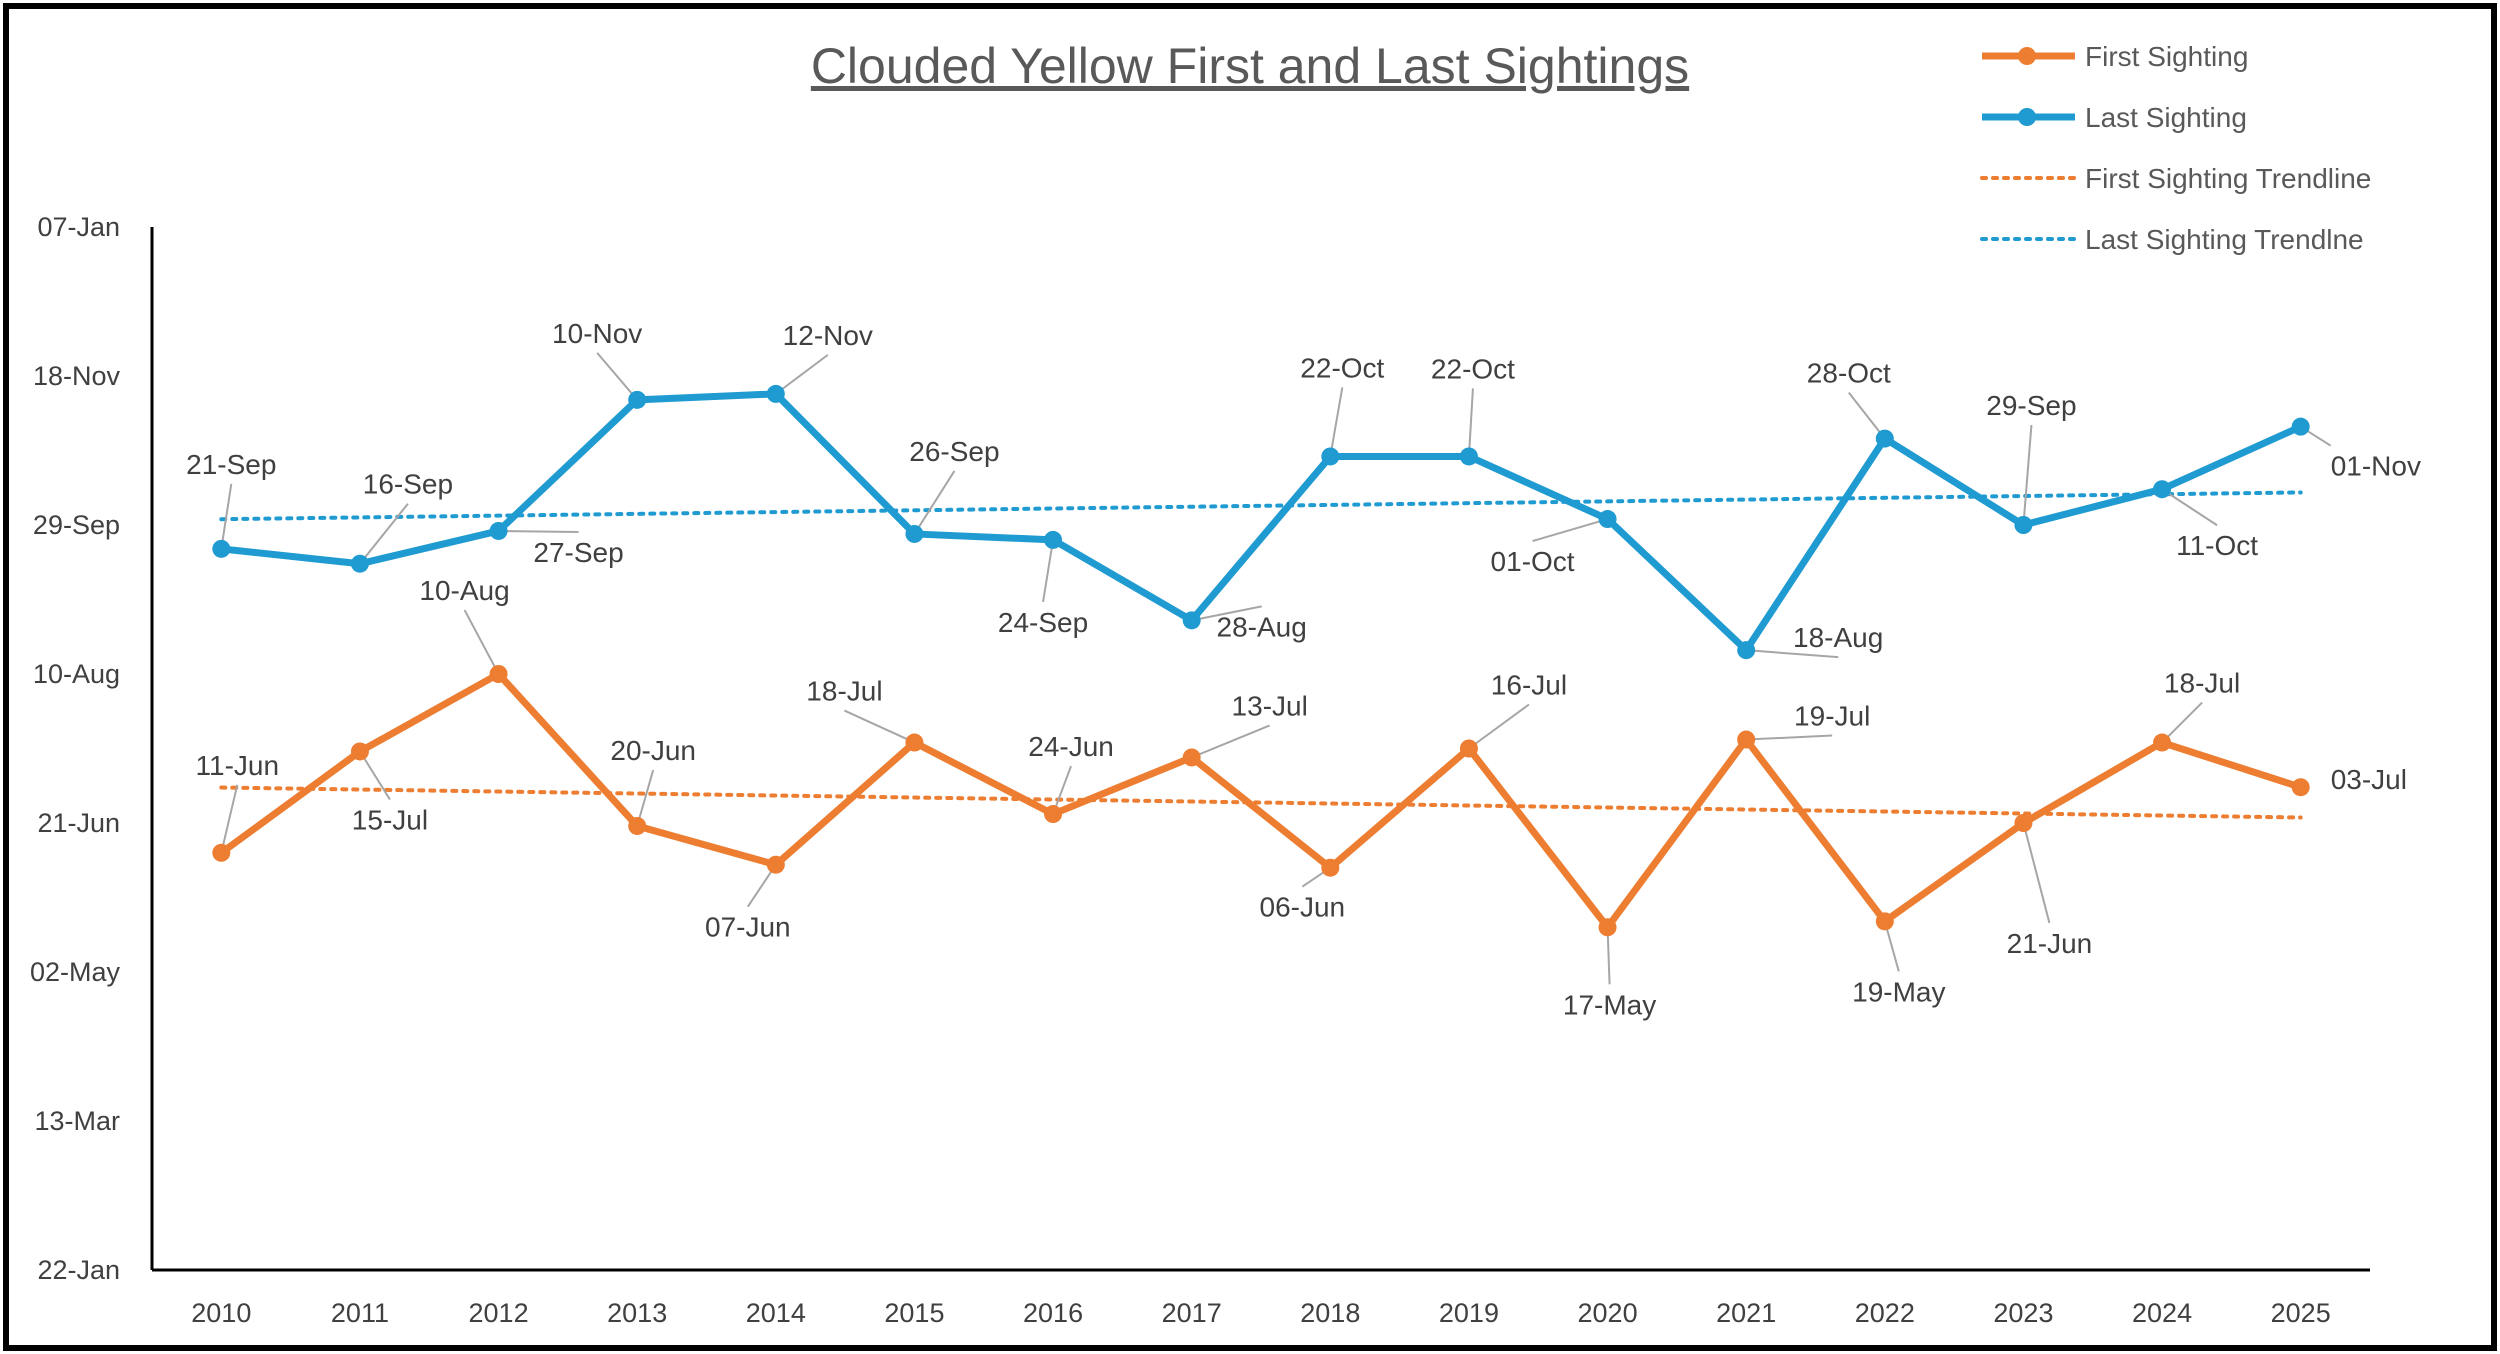 This screenshot has width=2500, height=1354. Describe the element at coordinates (2228, 178) in the screenshot. I see `legend-label: First Sighting Trendline` at that location.